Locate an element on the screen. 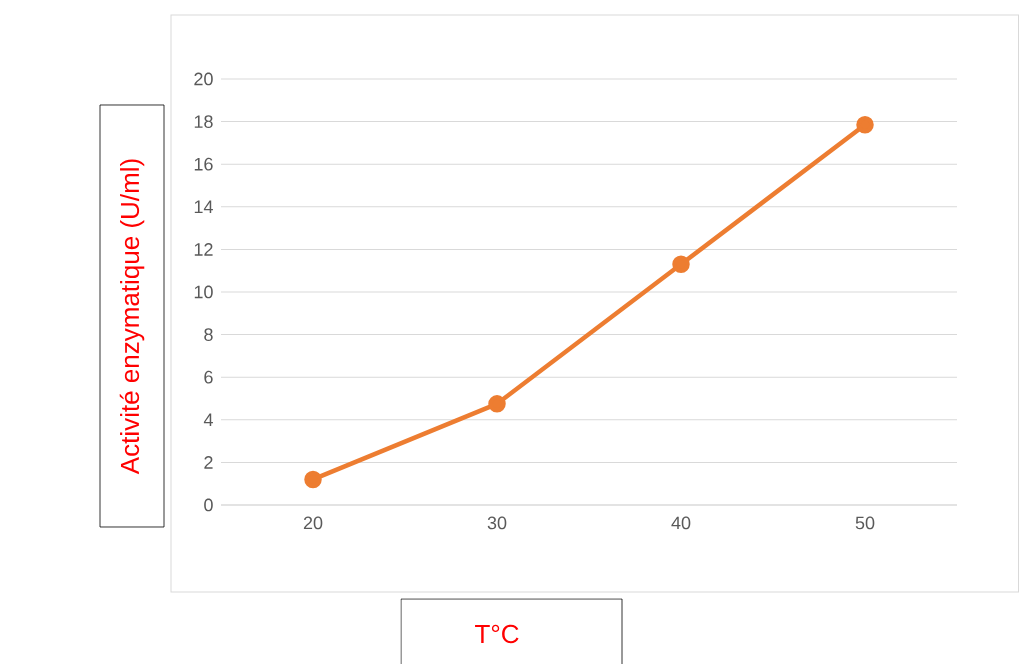 The height and width of the screenshot is (664, 1019). x-tick-label: 50 is located at coordinates (865, 523).